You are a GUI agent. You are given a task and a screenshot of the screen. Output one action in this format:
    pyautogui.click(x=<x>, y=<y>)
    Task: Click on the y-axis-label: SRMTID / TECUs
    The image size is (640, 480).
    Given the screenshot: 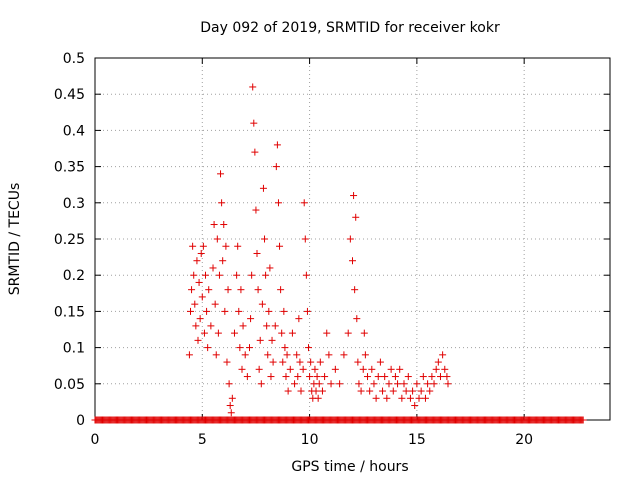 What is the action you would take?
    pyautogui.click(x=15, y=239)
    